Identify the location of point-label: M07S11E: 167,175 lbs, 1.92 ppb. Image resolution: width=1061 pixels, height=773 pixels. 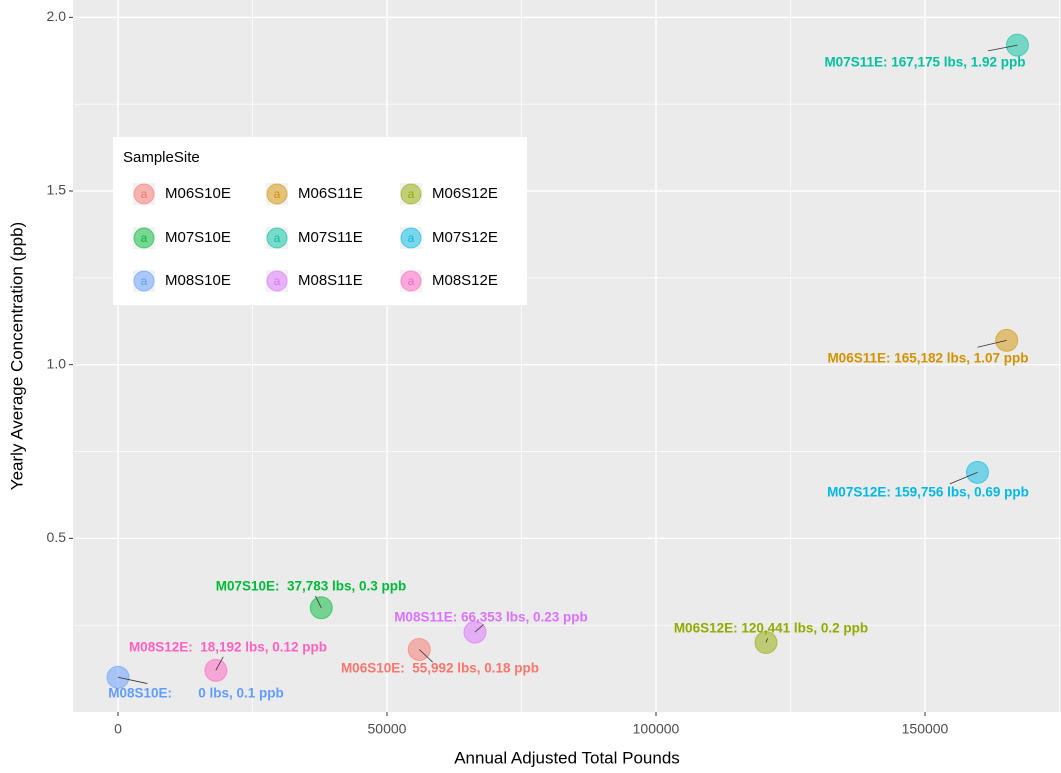
(924, 62).